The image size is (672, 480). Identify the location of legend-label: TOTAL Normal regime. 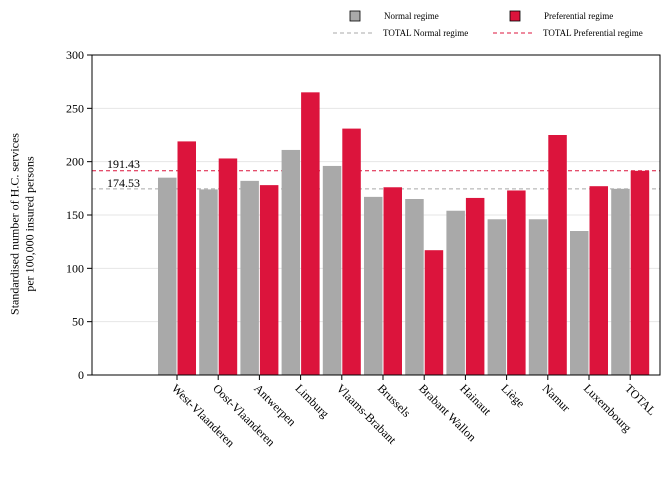
(425, 33).